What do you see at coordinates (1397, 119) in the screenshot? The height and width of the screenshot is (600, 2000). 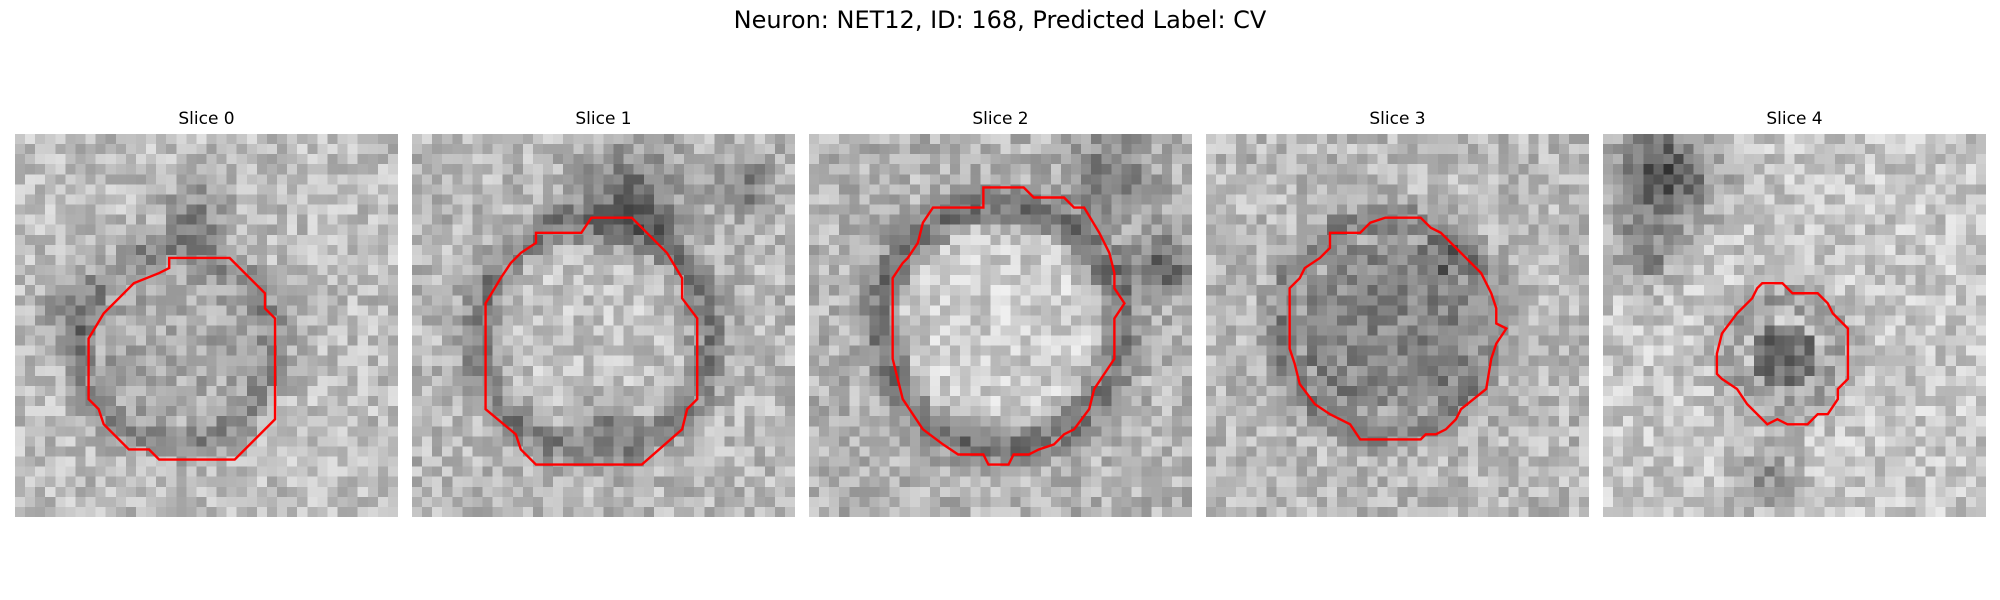 I see `slice-title-3: Slice 3` at bounding box center [1397, 119].